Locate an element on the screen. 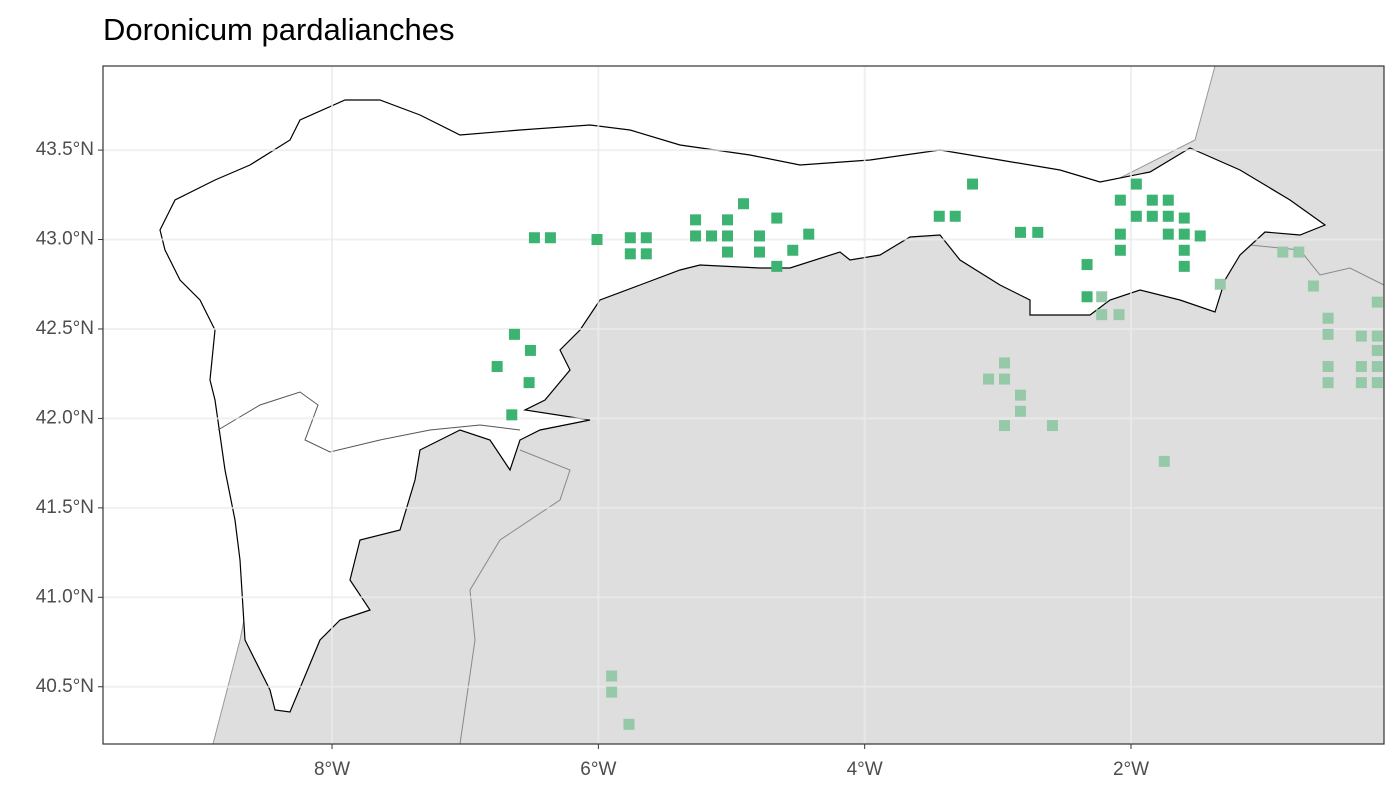 The image size is (1400, 800). chart-title: Doronicum pardalianches is located at coordinates (279, 29).